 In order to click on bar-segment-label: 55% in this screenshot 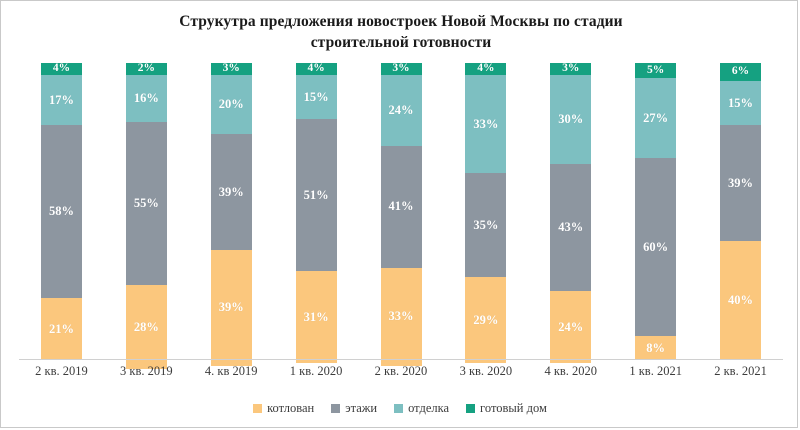, I will do `click(146, 203)`.